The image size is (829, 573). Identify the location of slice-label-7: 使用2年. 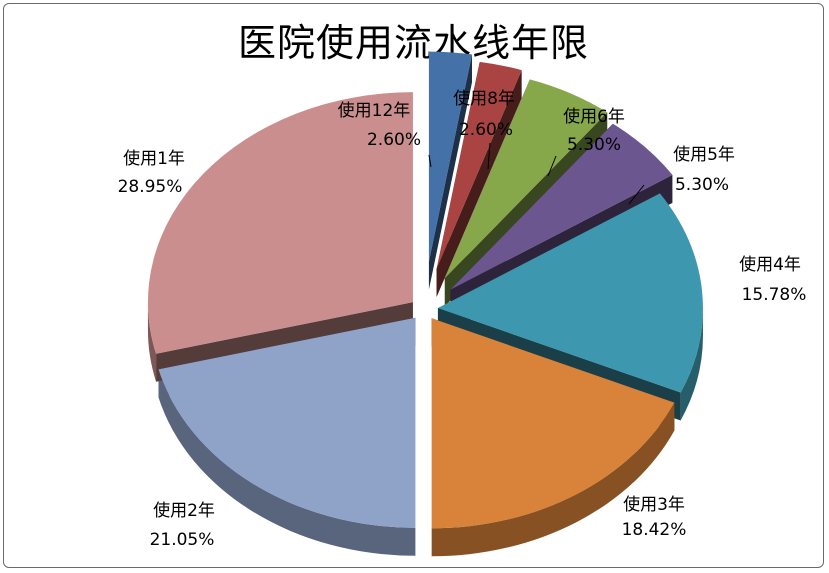
(184, 510).